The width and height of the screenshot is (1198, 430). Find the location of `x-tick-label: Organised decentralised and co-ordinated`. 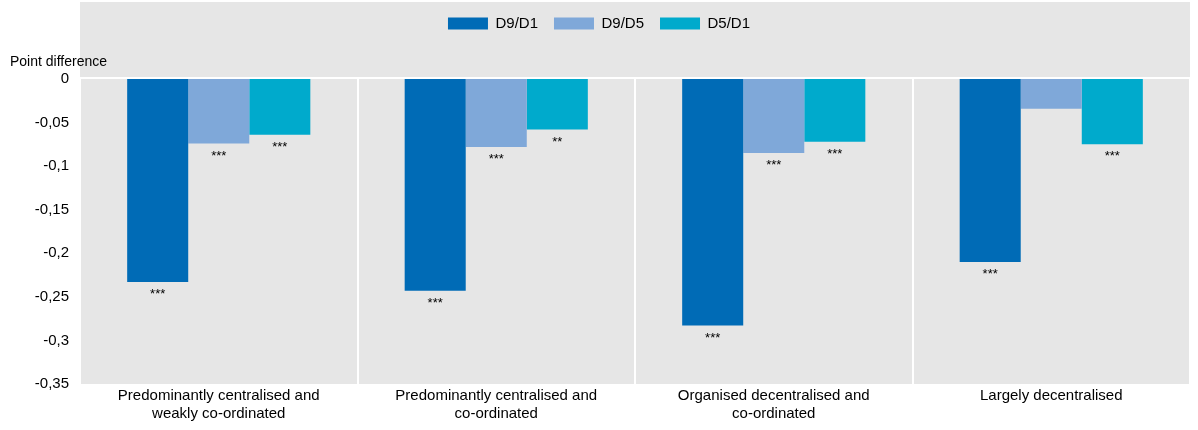

x-tick-label: Organised decentralised and co-ordinated is located at coordinates (773, 404).